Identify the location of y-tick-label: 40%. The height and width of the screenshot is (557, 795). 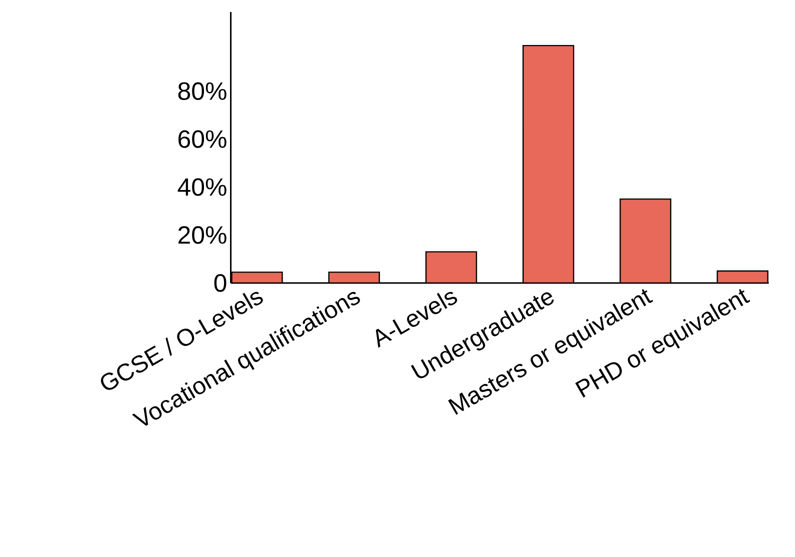
(202, 187).